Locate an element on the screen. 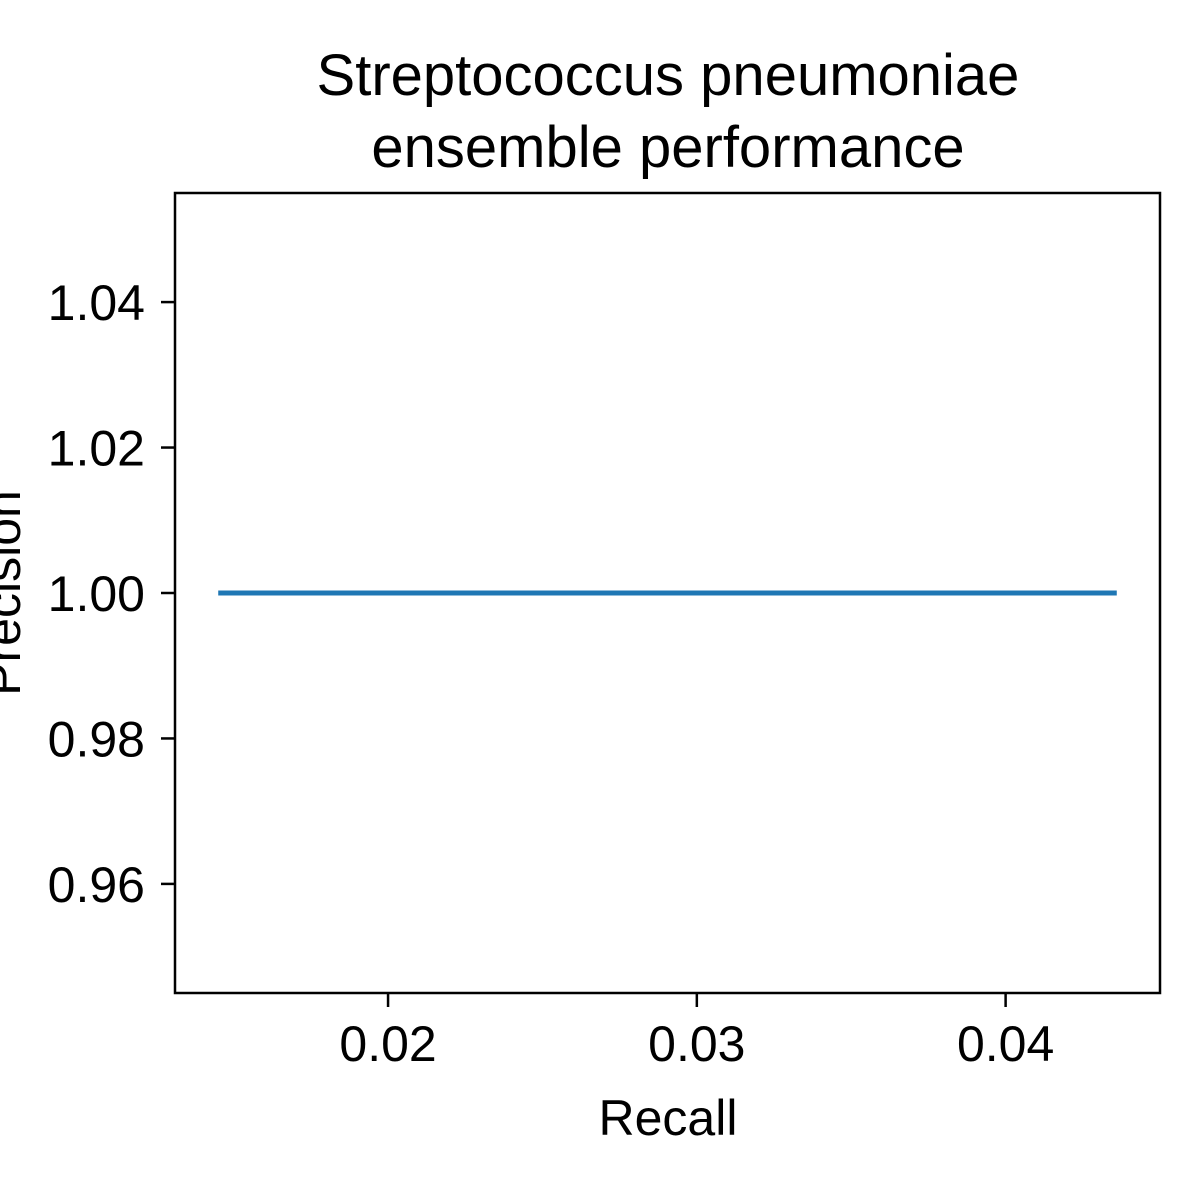 This screenshot has height=1200, width=1200. y-tick-label: 1.02 is located at coordinates (96, 449).